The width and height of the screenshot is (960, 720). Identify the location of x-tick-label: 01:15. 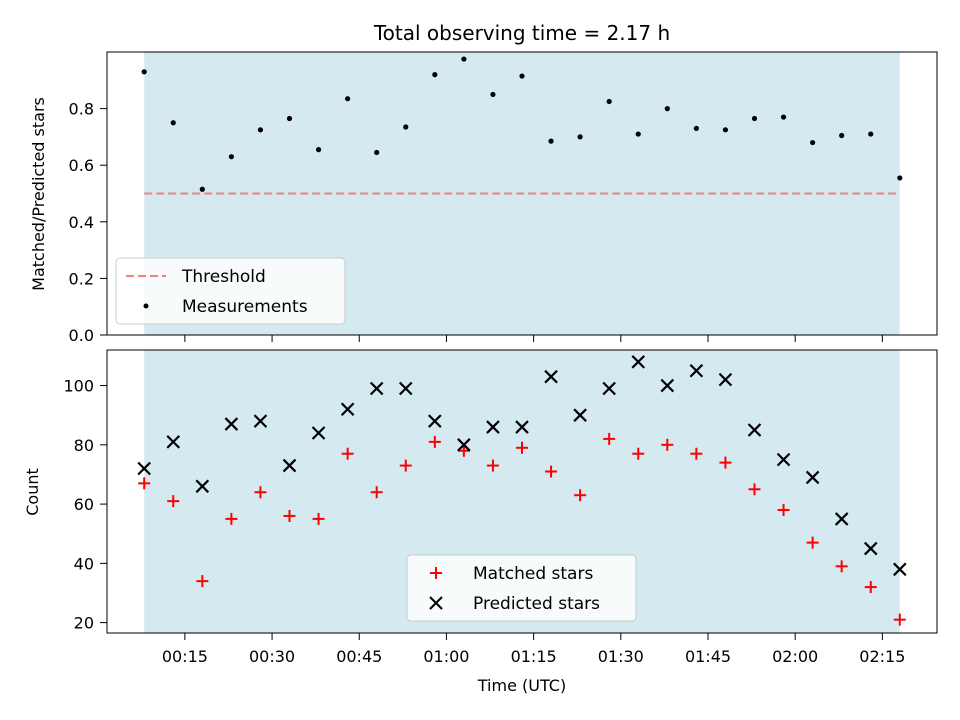
(534, 656).